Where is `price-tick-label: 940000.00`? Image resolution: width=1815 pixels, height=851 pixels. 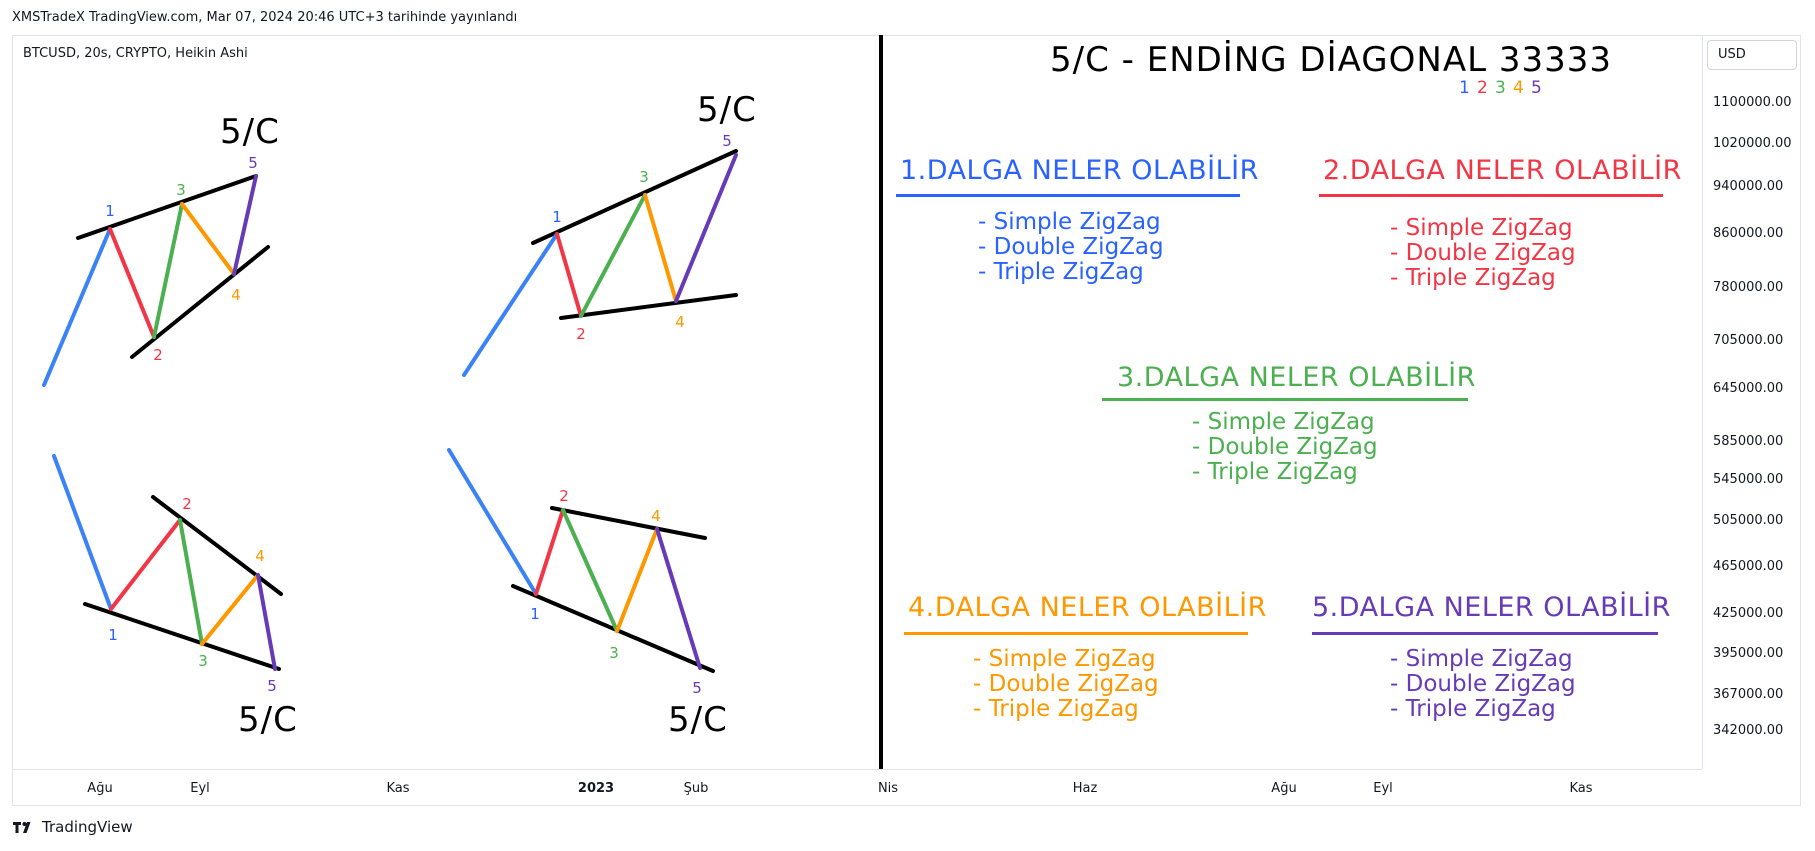 price-tick-label: 940000.00 is located at coordinates (1748, 186).